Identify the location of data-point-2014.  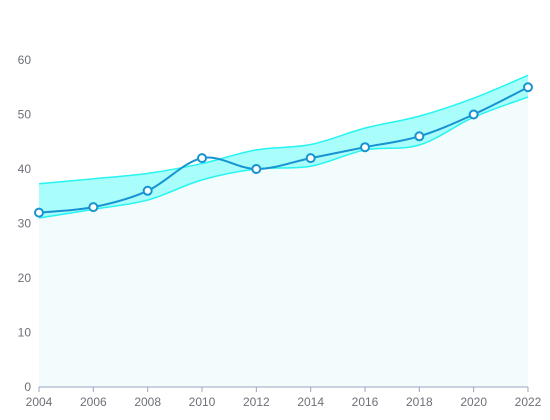
(310, 158).